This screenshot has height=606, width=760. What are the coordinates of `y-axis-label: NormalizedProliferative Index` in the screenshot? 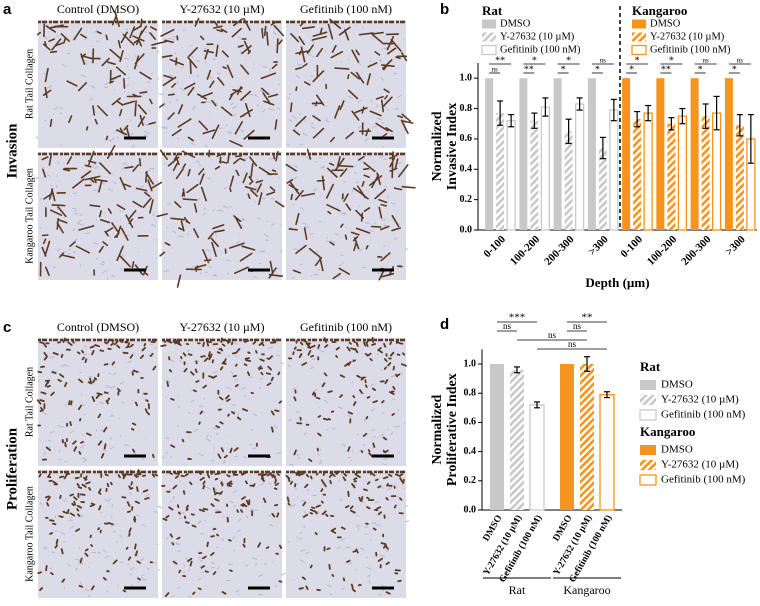 It's located at (445, 429).